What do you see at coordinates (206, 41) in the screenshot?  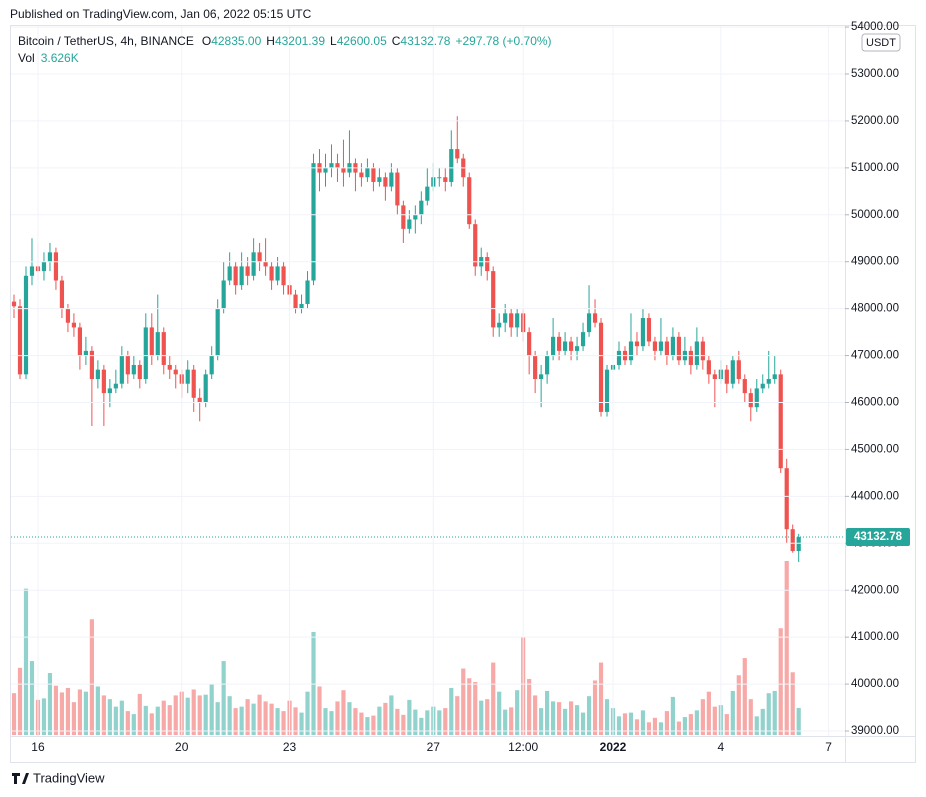 I see `legend-key: O` at bounding box center [206, 41].